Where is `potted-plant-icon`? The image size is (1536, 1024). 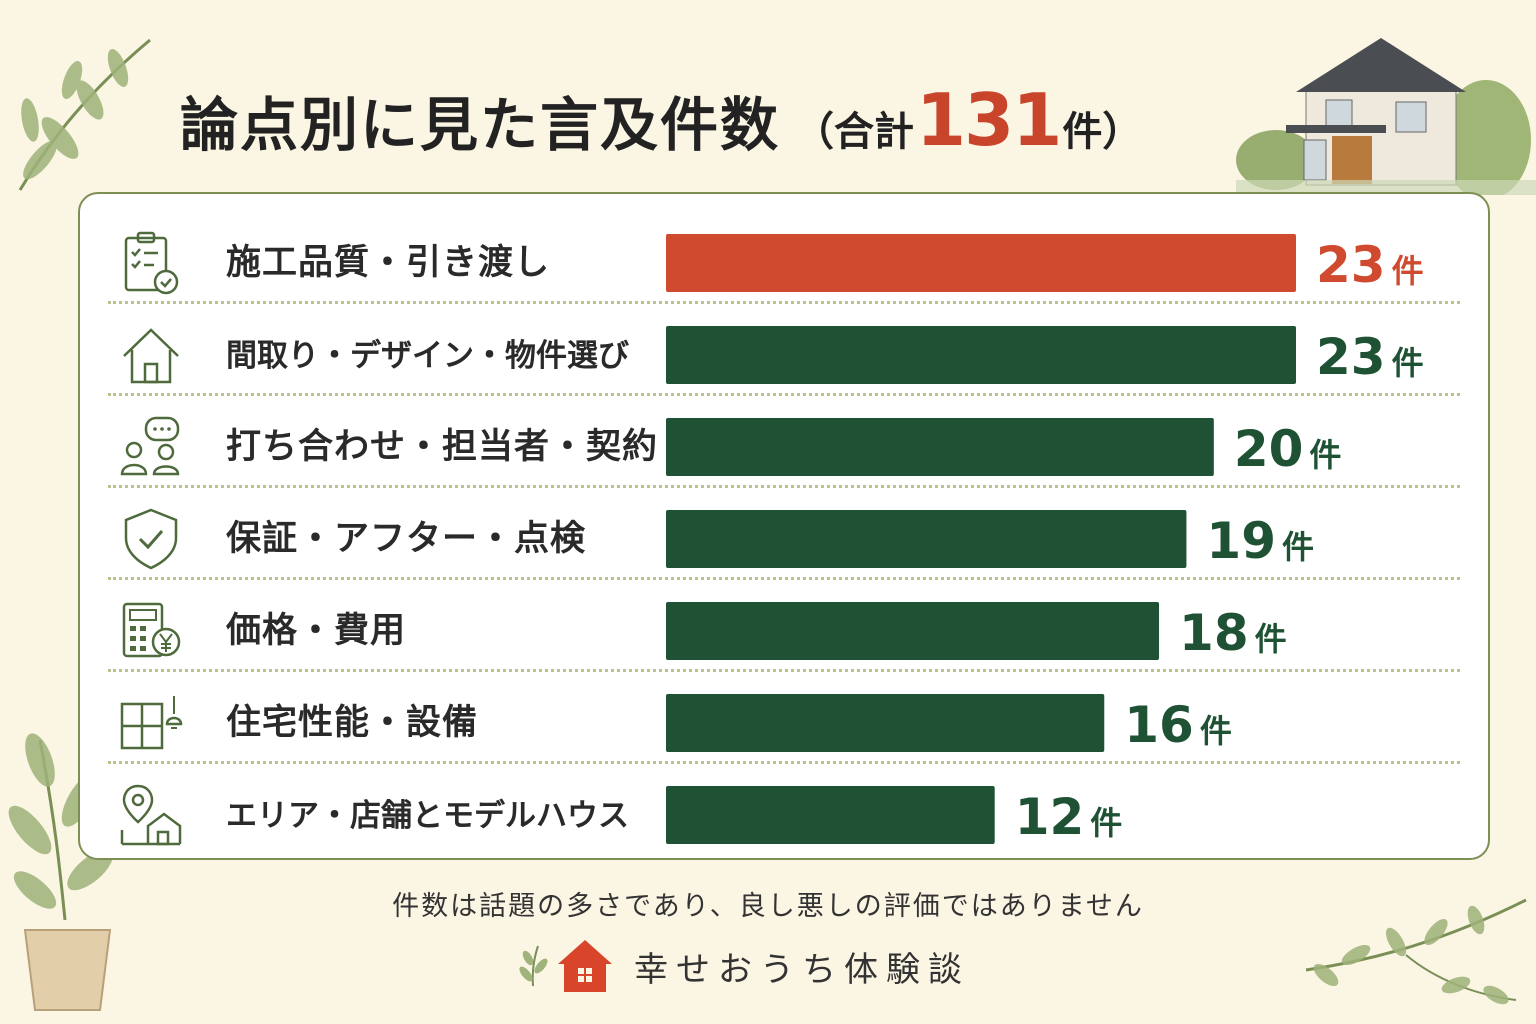
potted-plant-icon is located at coordinates (60, 872).